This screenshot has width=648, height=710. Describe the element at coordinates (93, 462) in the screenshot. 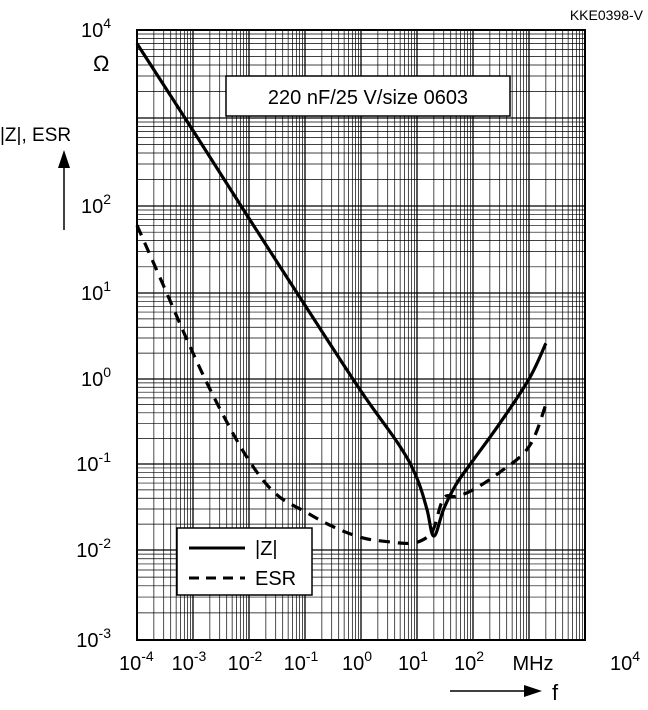

I see `y-tick-label: 10⁻¹` at that location.